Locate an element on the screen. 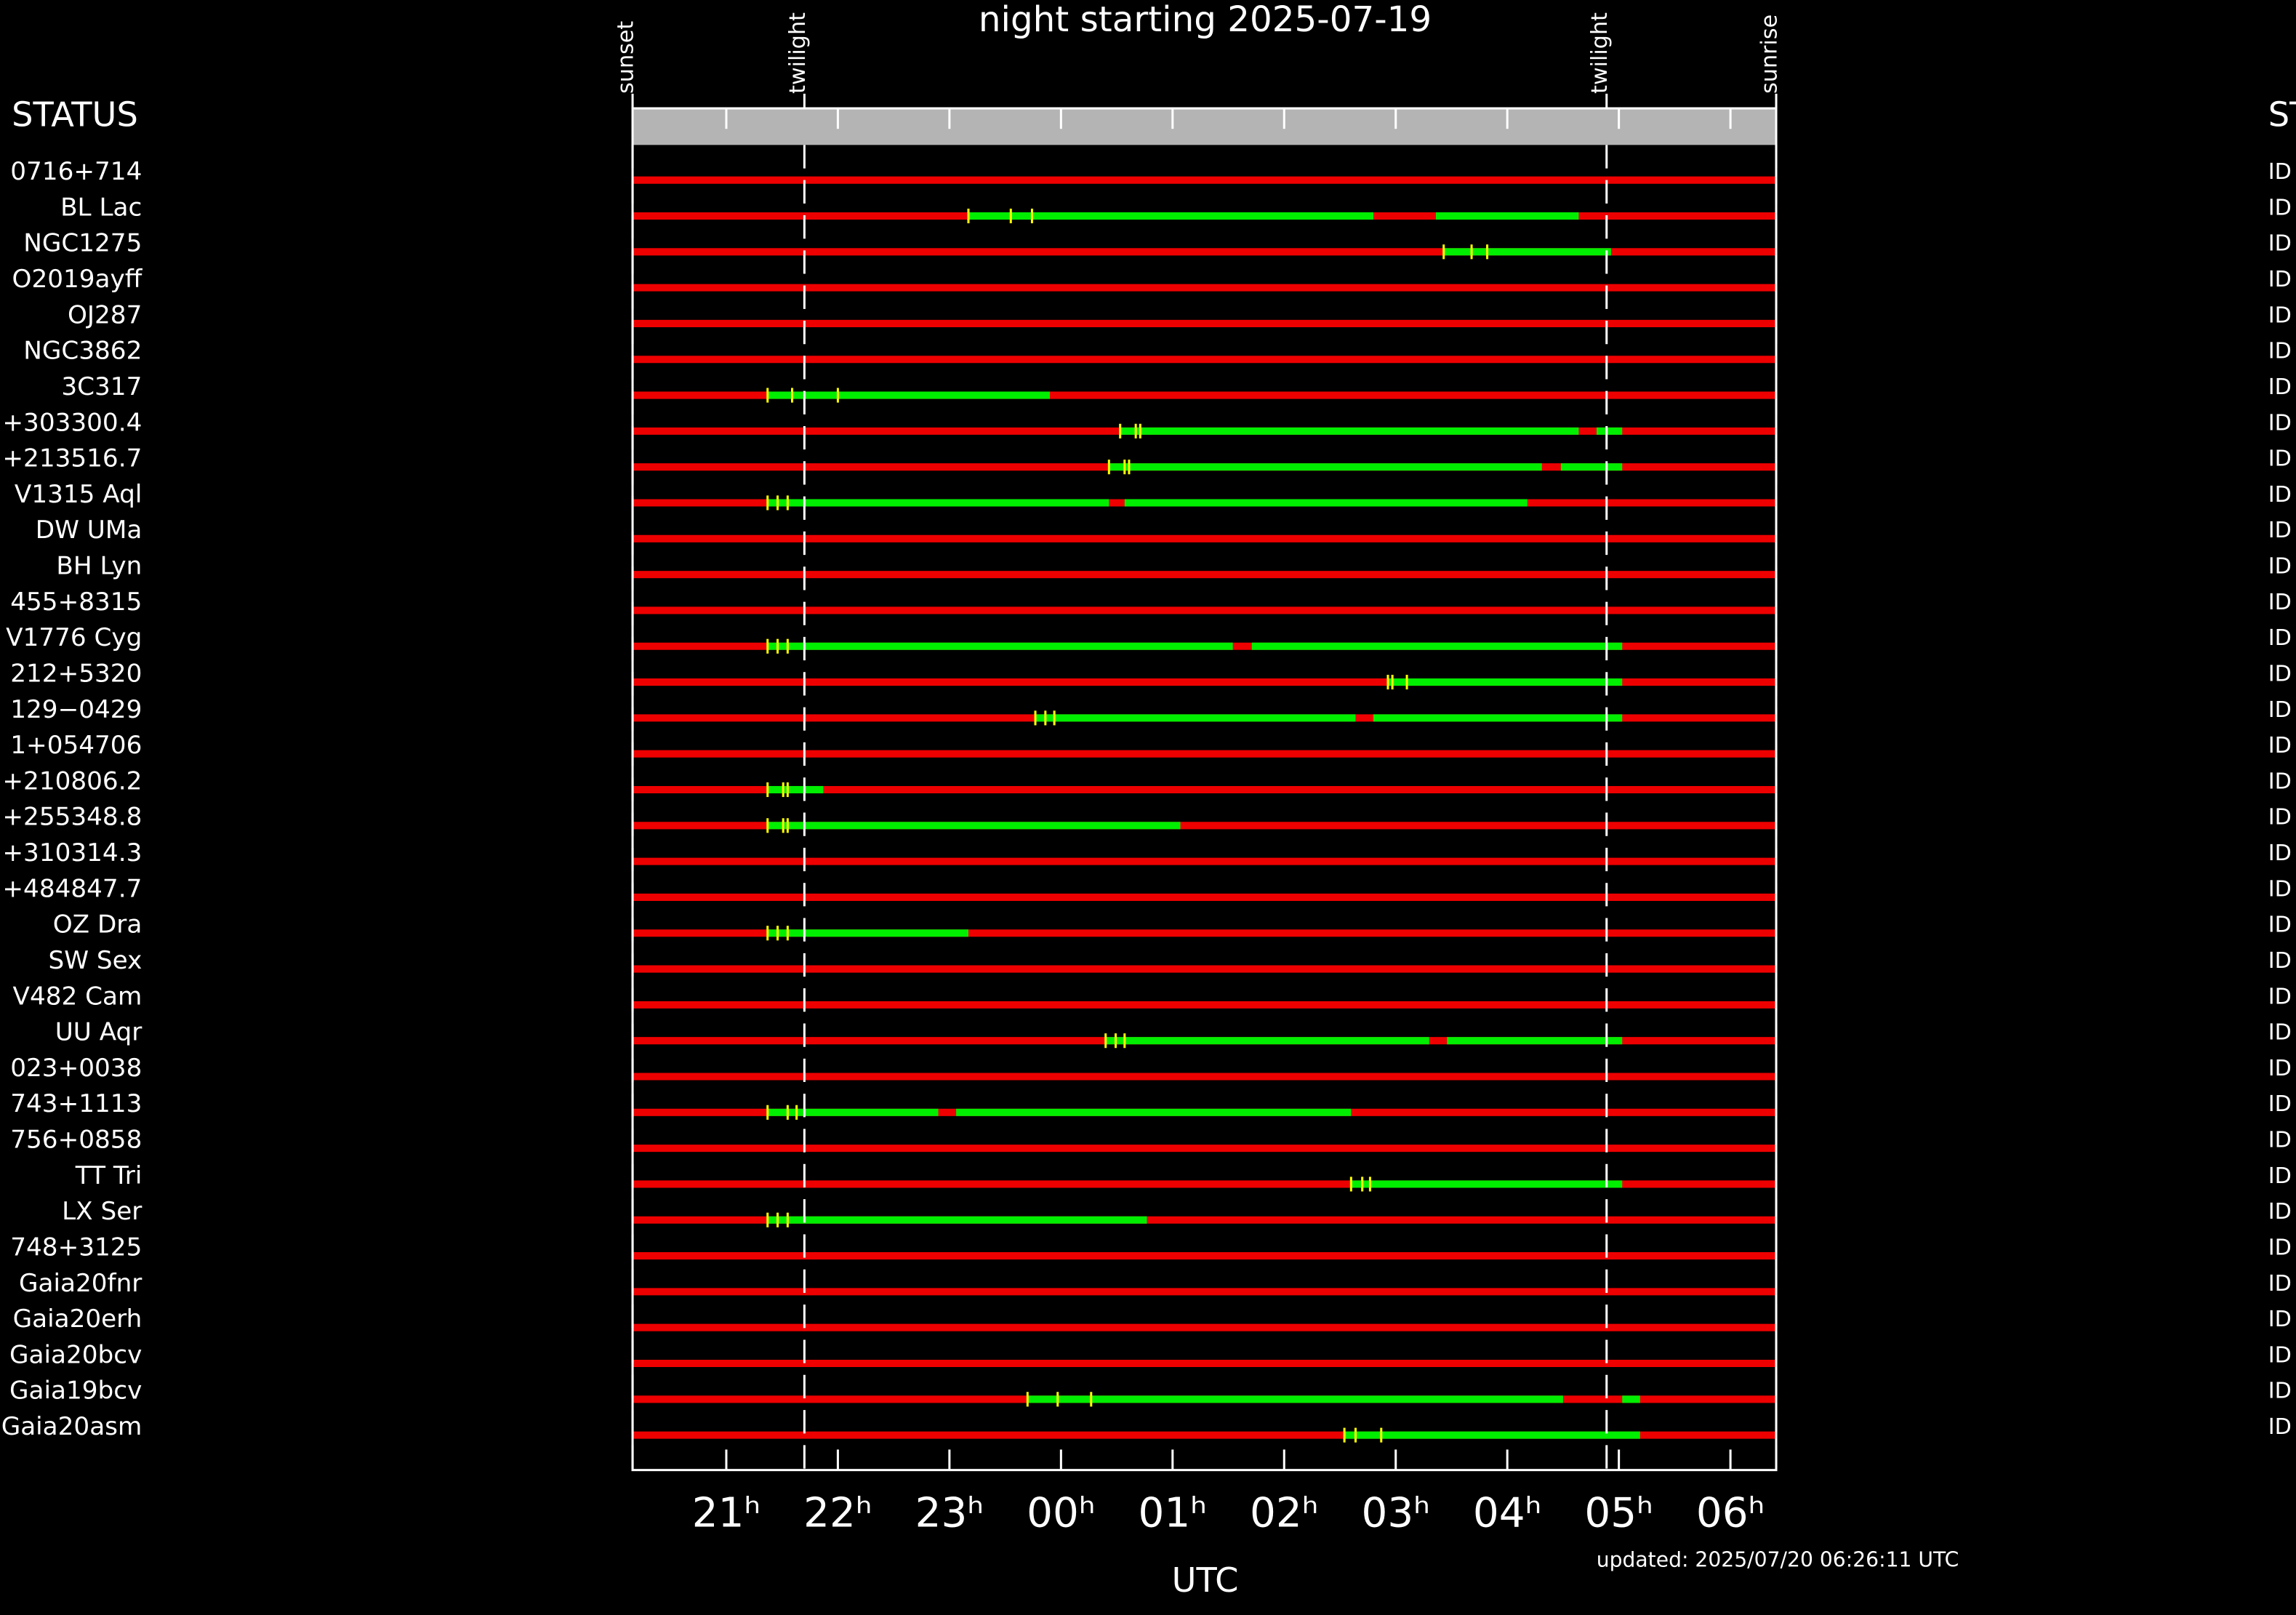 The image size is (2296, 1615). row-name: 3C317 is located at coordinates (102, 386).